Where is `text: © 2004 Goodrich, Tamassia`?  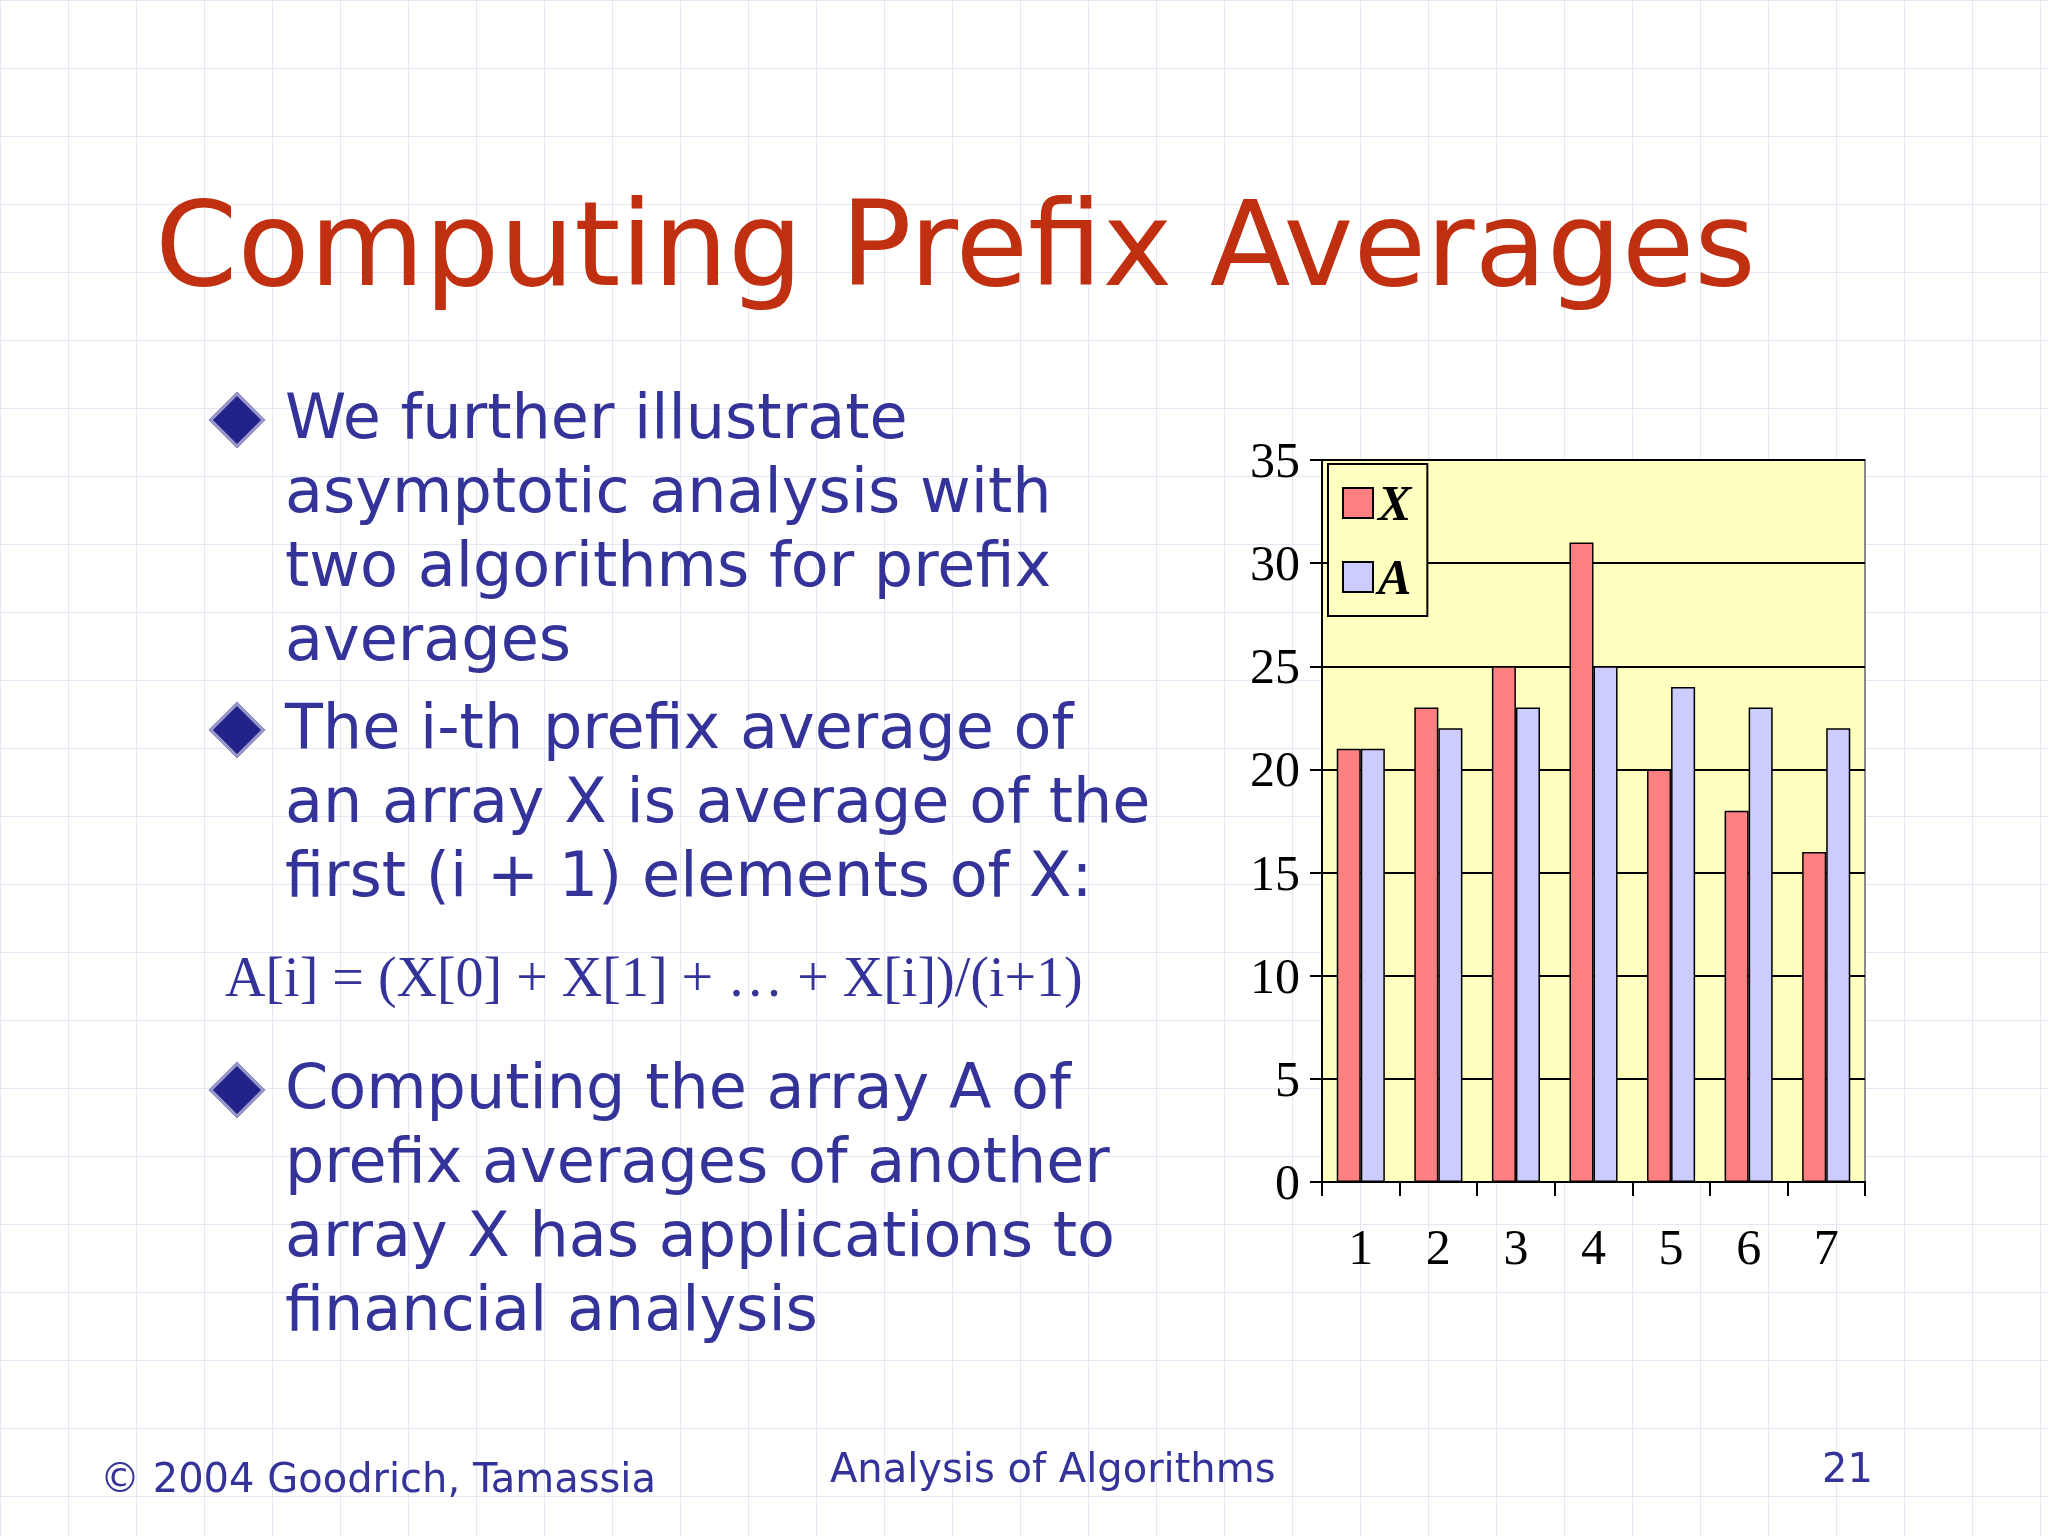 text: © 2004 Goodrich, Tamassia is located at coordinates (378, 1478).